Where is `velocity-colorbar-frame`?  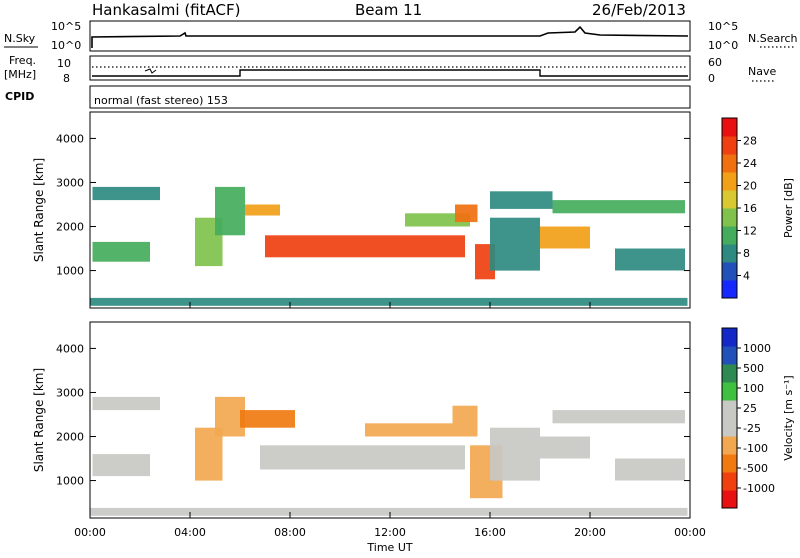
velocity-colorbar-frame is located at coordinates (729, 418).